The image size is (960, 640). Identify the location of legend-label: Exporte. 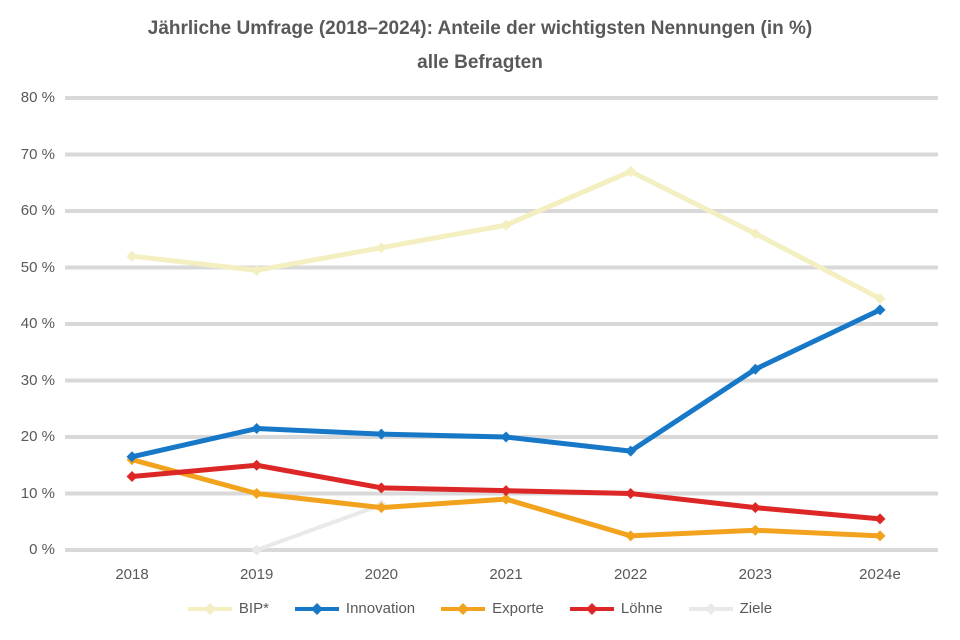
(518, 608).